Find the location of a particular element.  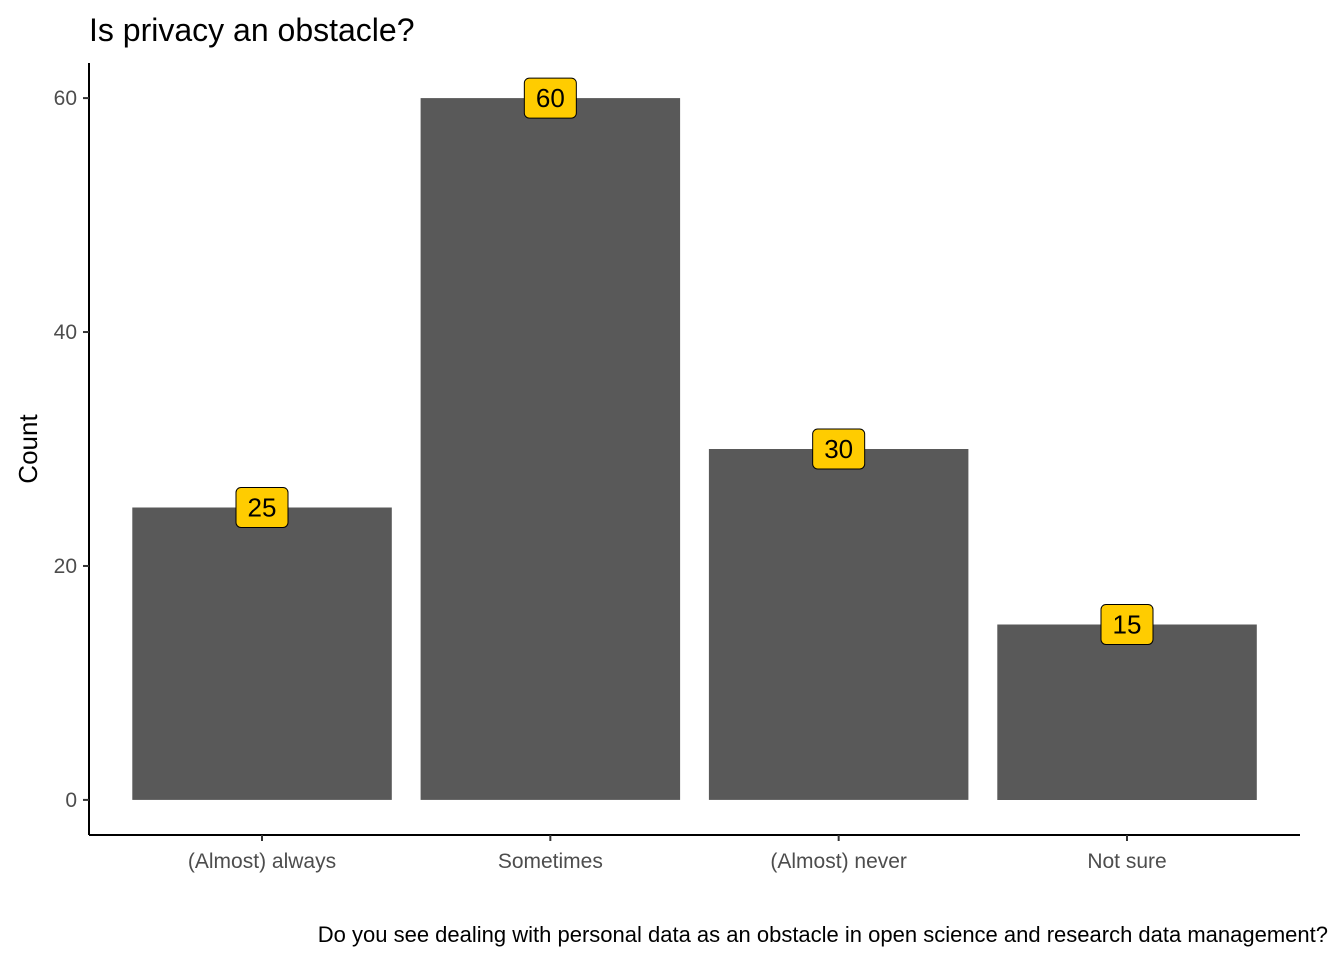

chart-title: Is privacy an obstacle? is located at coordinates (252, 30).